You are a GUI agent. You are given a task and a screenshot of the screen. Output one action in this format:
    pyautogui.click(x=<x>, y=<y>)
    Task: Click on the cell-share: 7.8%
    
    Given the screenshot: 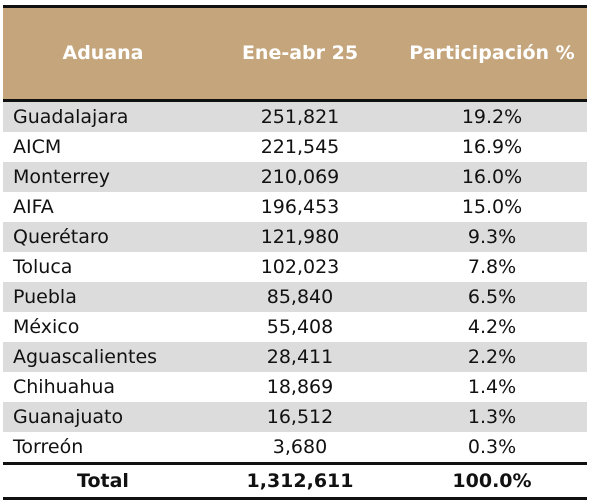 What is the action you would take?
    pyautogui.click(x=492, y=267)
    